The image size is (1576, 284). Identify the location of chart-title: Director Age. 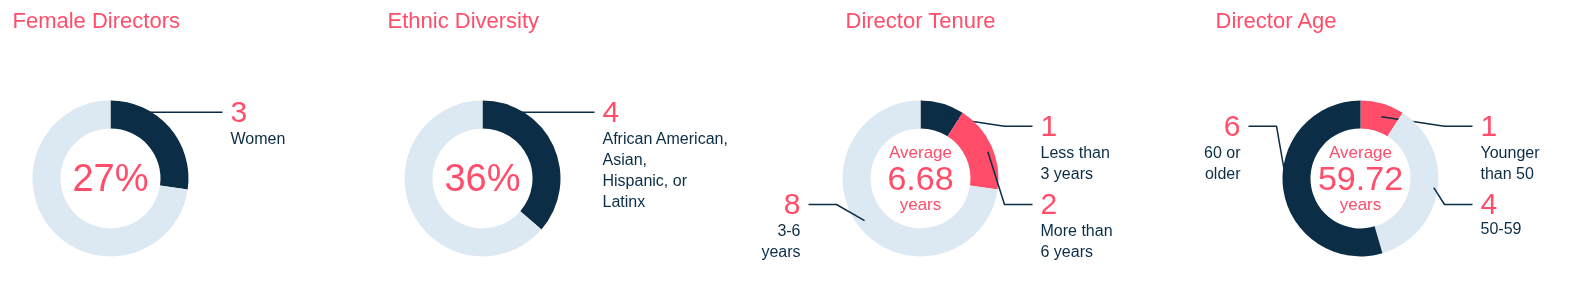
(1276, 20).